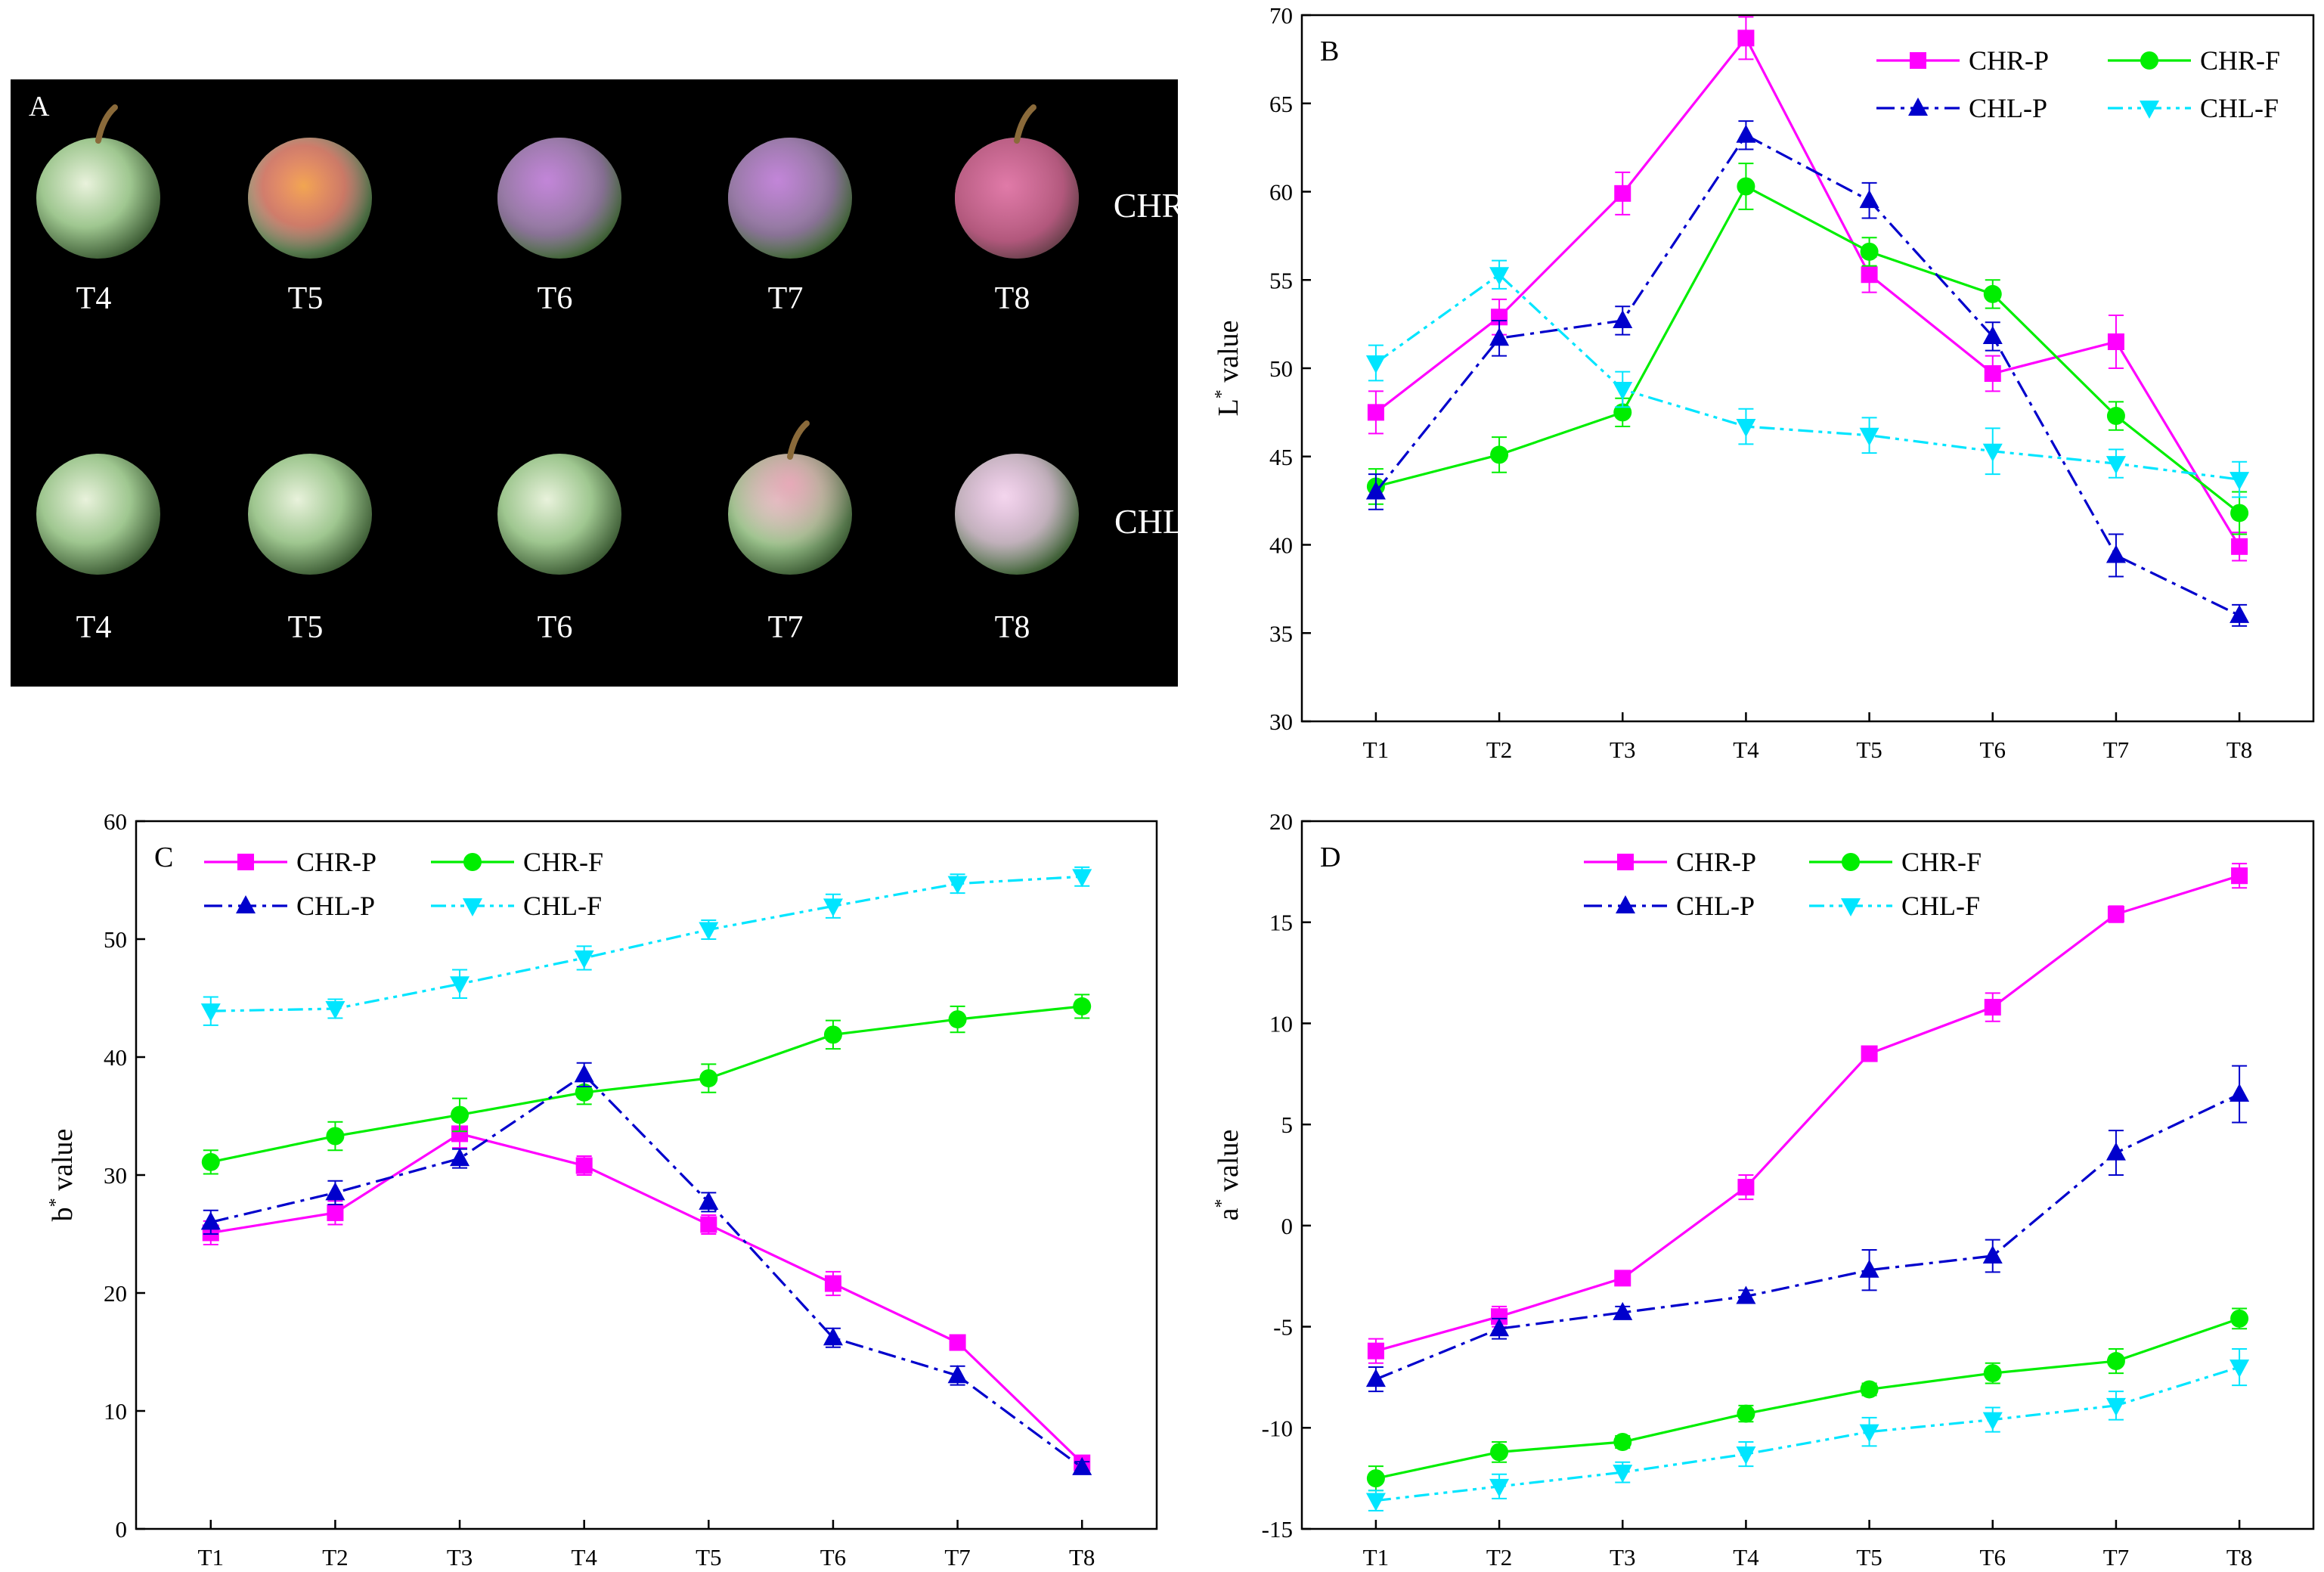 The height and width of the screenshot is (1572, 2324). I want to click on y-tick-label: 10, so click(1281, 1023).